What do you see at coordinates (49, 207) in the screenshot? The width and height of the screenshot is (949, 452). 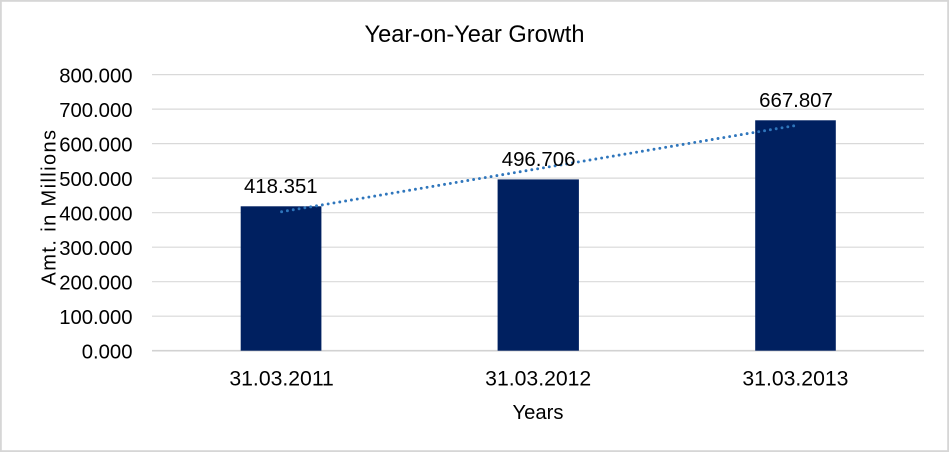 I see `svg-text: Amt. in Millions` at bounding box center [49, 207].